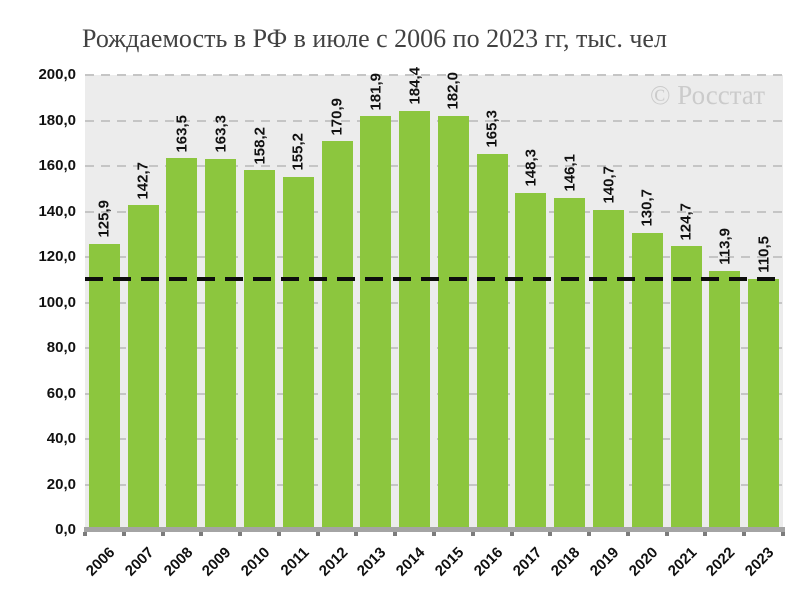  What do you see at coordinates (182, 133) in the screenshot?
I see `bar-value-label: 163,5` at bounding box center [182, 133].